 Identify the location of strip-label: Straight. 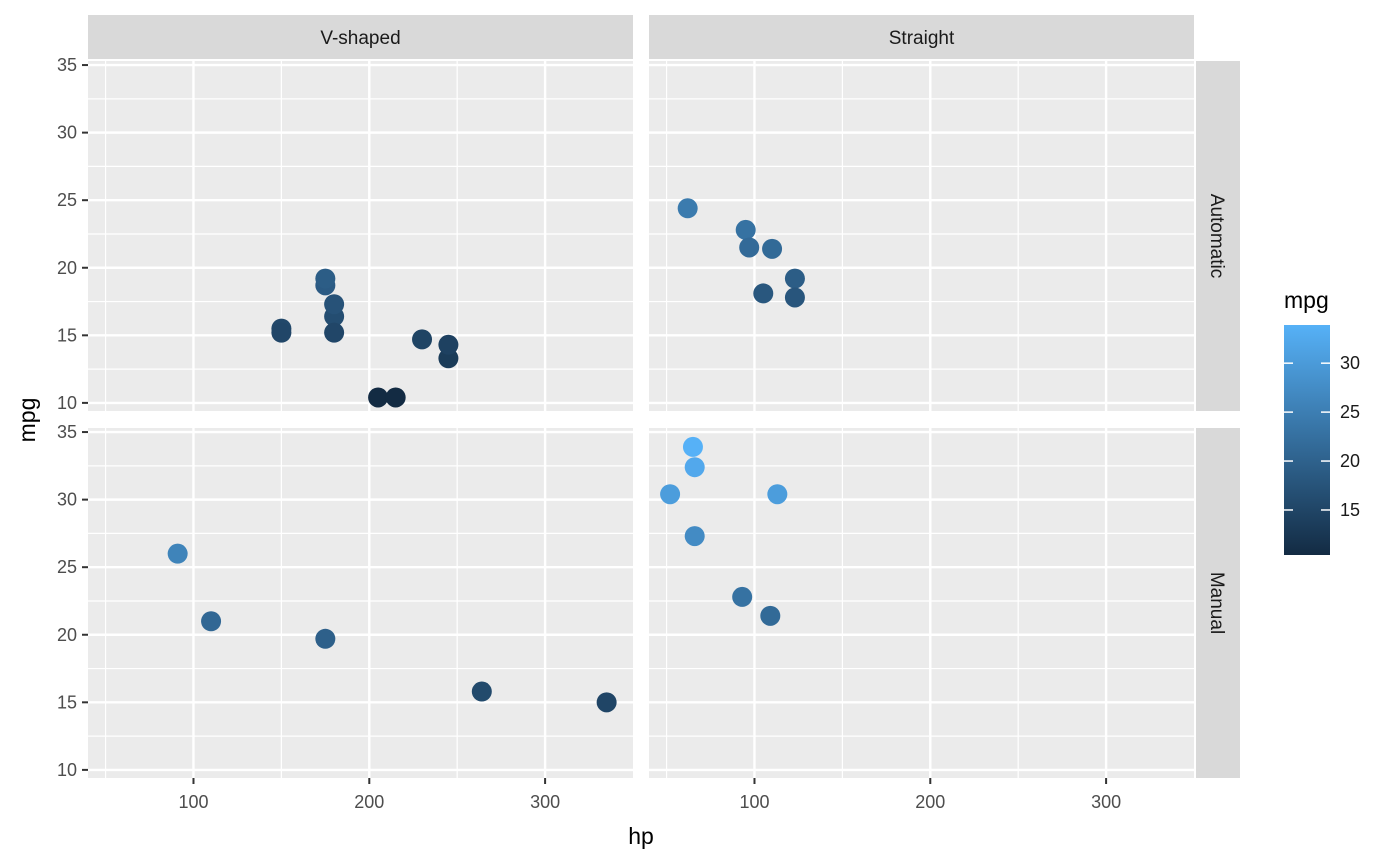
(922, 38).